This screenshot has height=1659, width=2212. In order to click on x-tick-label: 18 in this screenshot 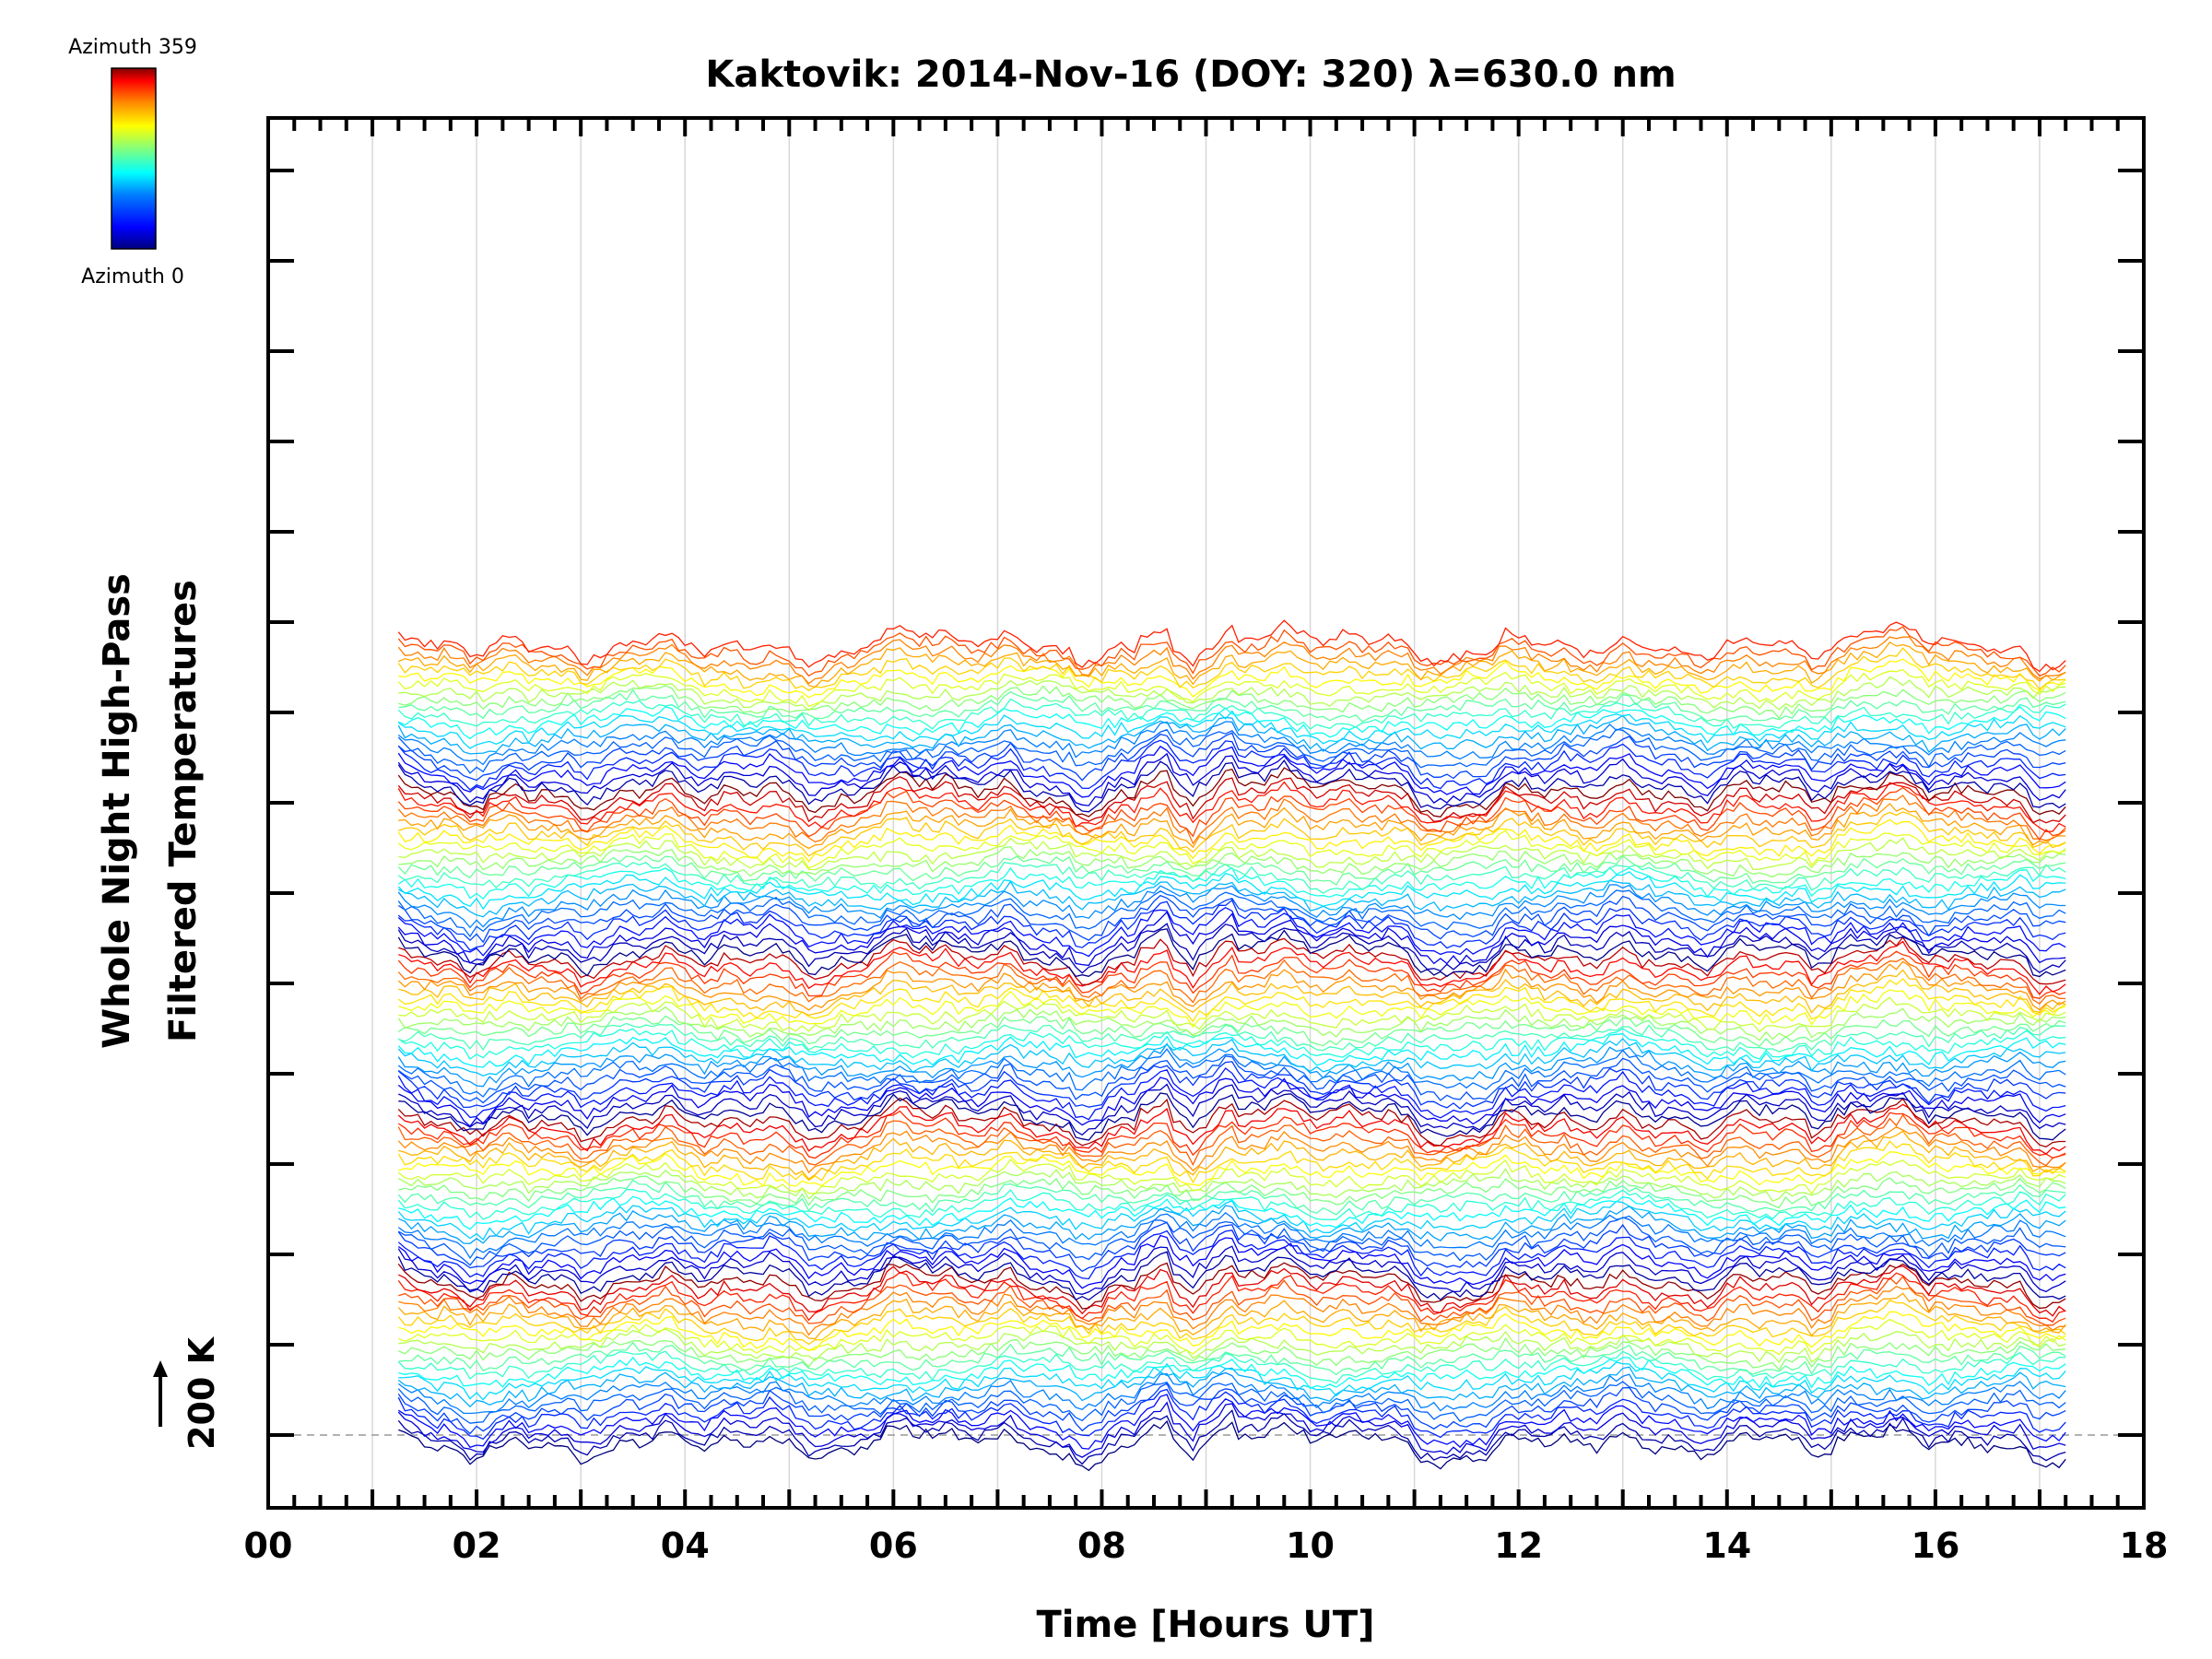, I will do `click(2144, 1545)`.